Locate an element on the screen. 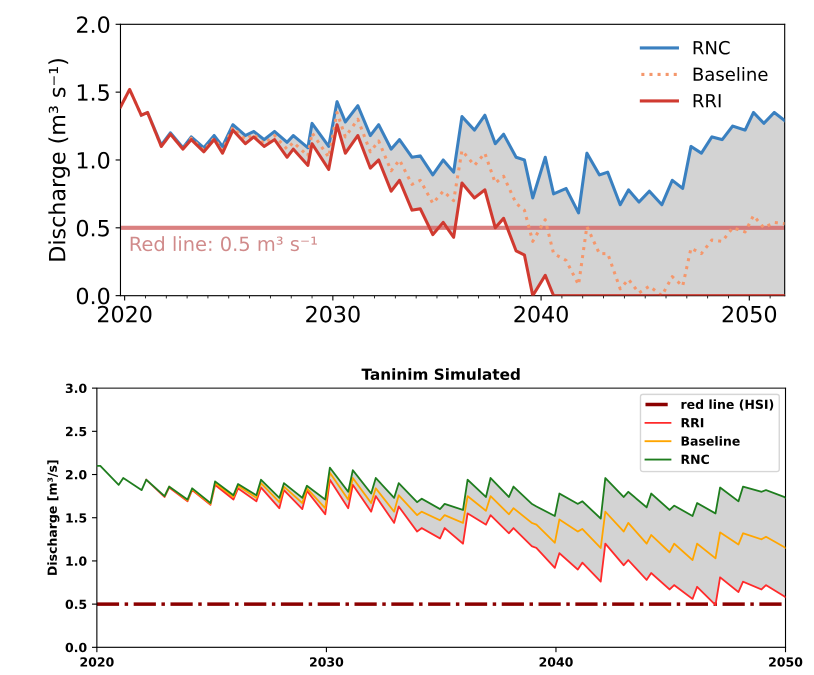  annotation: Red line: 0.5 m³ s⁻¹ is located at coordinates (223, 244).